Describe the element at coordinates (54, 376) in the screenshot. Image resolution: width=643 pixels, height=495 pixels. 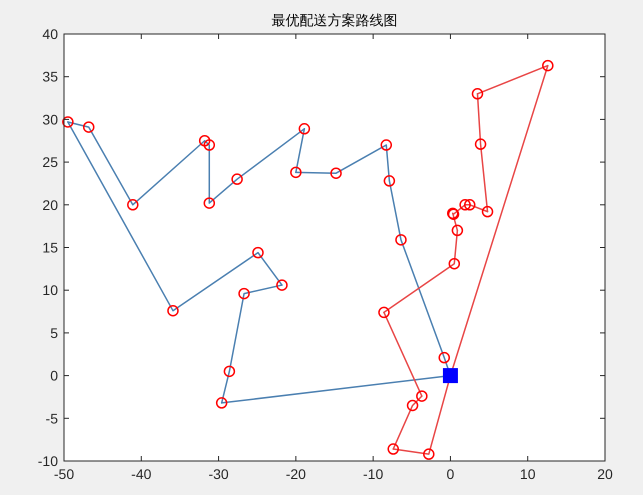
I see `y-tick-label: 0` at that location.